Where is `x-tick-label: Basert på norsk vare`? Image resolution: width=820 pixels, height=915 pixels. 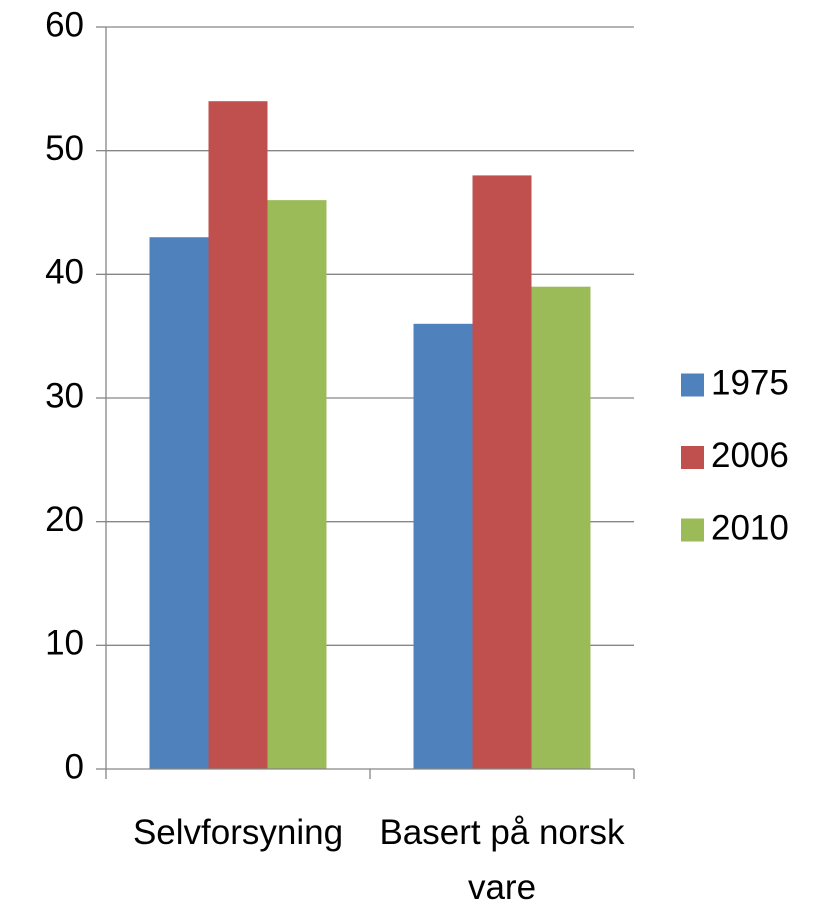 x-tick-label: Basert på norsk vare is located at coordinates (502, 860).